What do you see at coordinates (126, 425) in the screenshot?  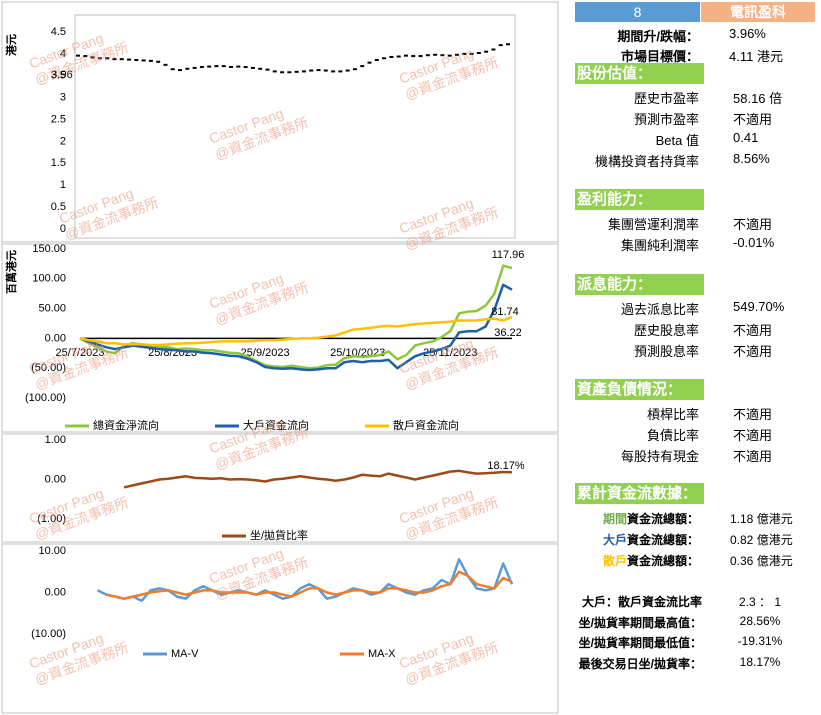 I see `legend-label: 總資金淨流向` at bounding box center [126, 425].